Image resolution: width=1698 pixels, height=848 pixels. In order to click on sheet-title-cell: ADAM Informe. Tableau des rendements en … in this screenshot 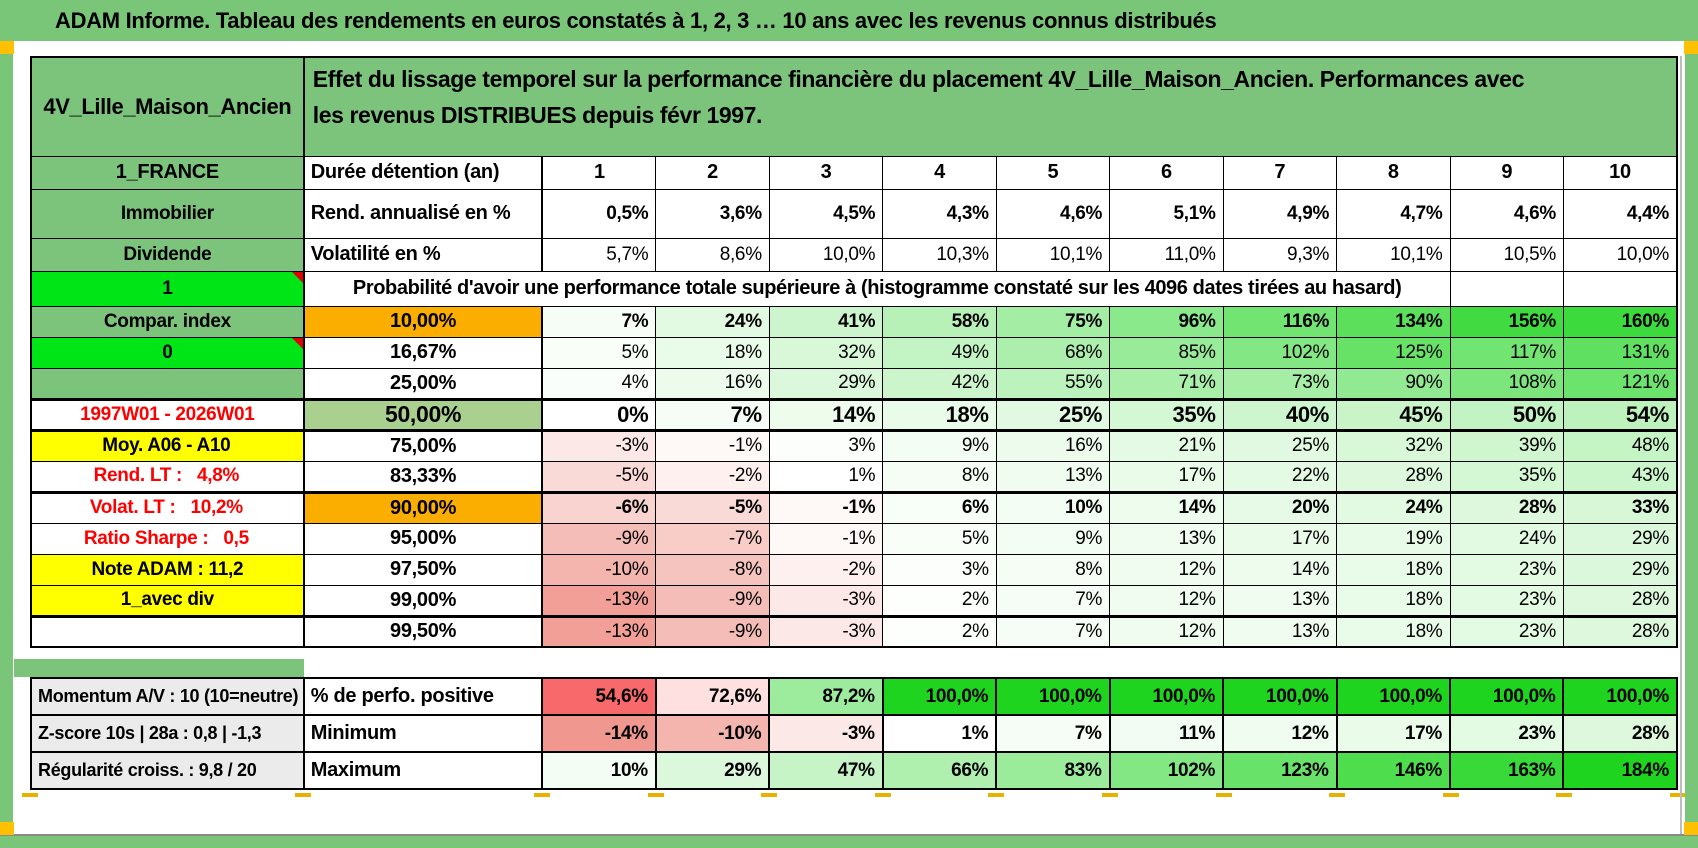, I will do `click(849, 20)`.